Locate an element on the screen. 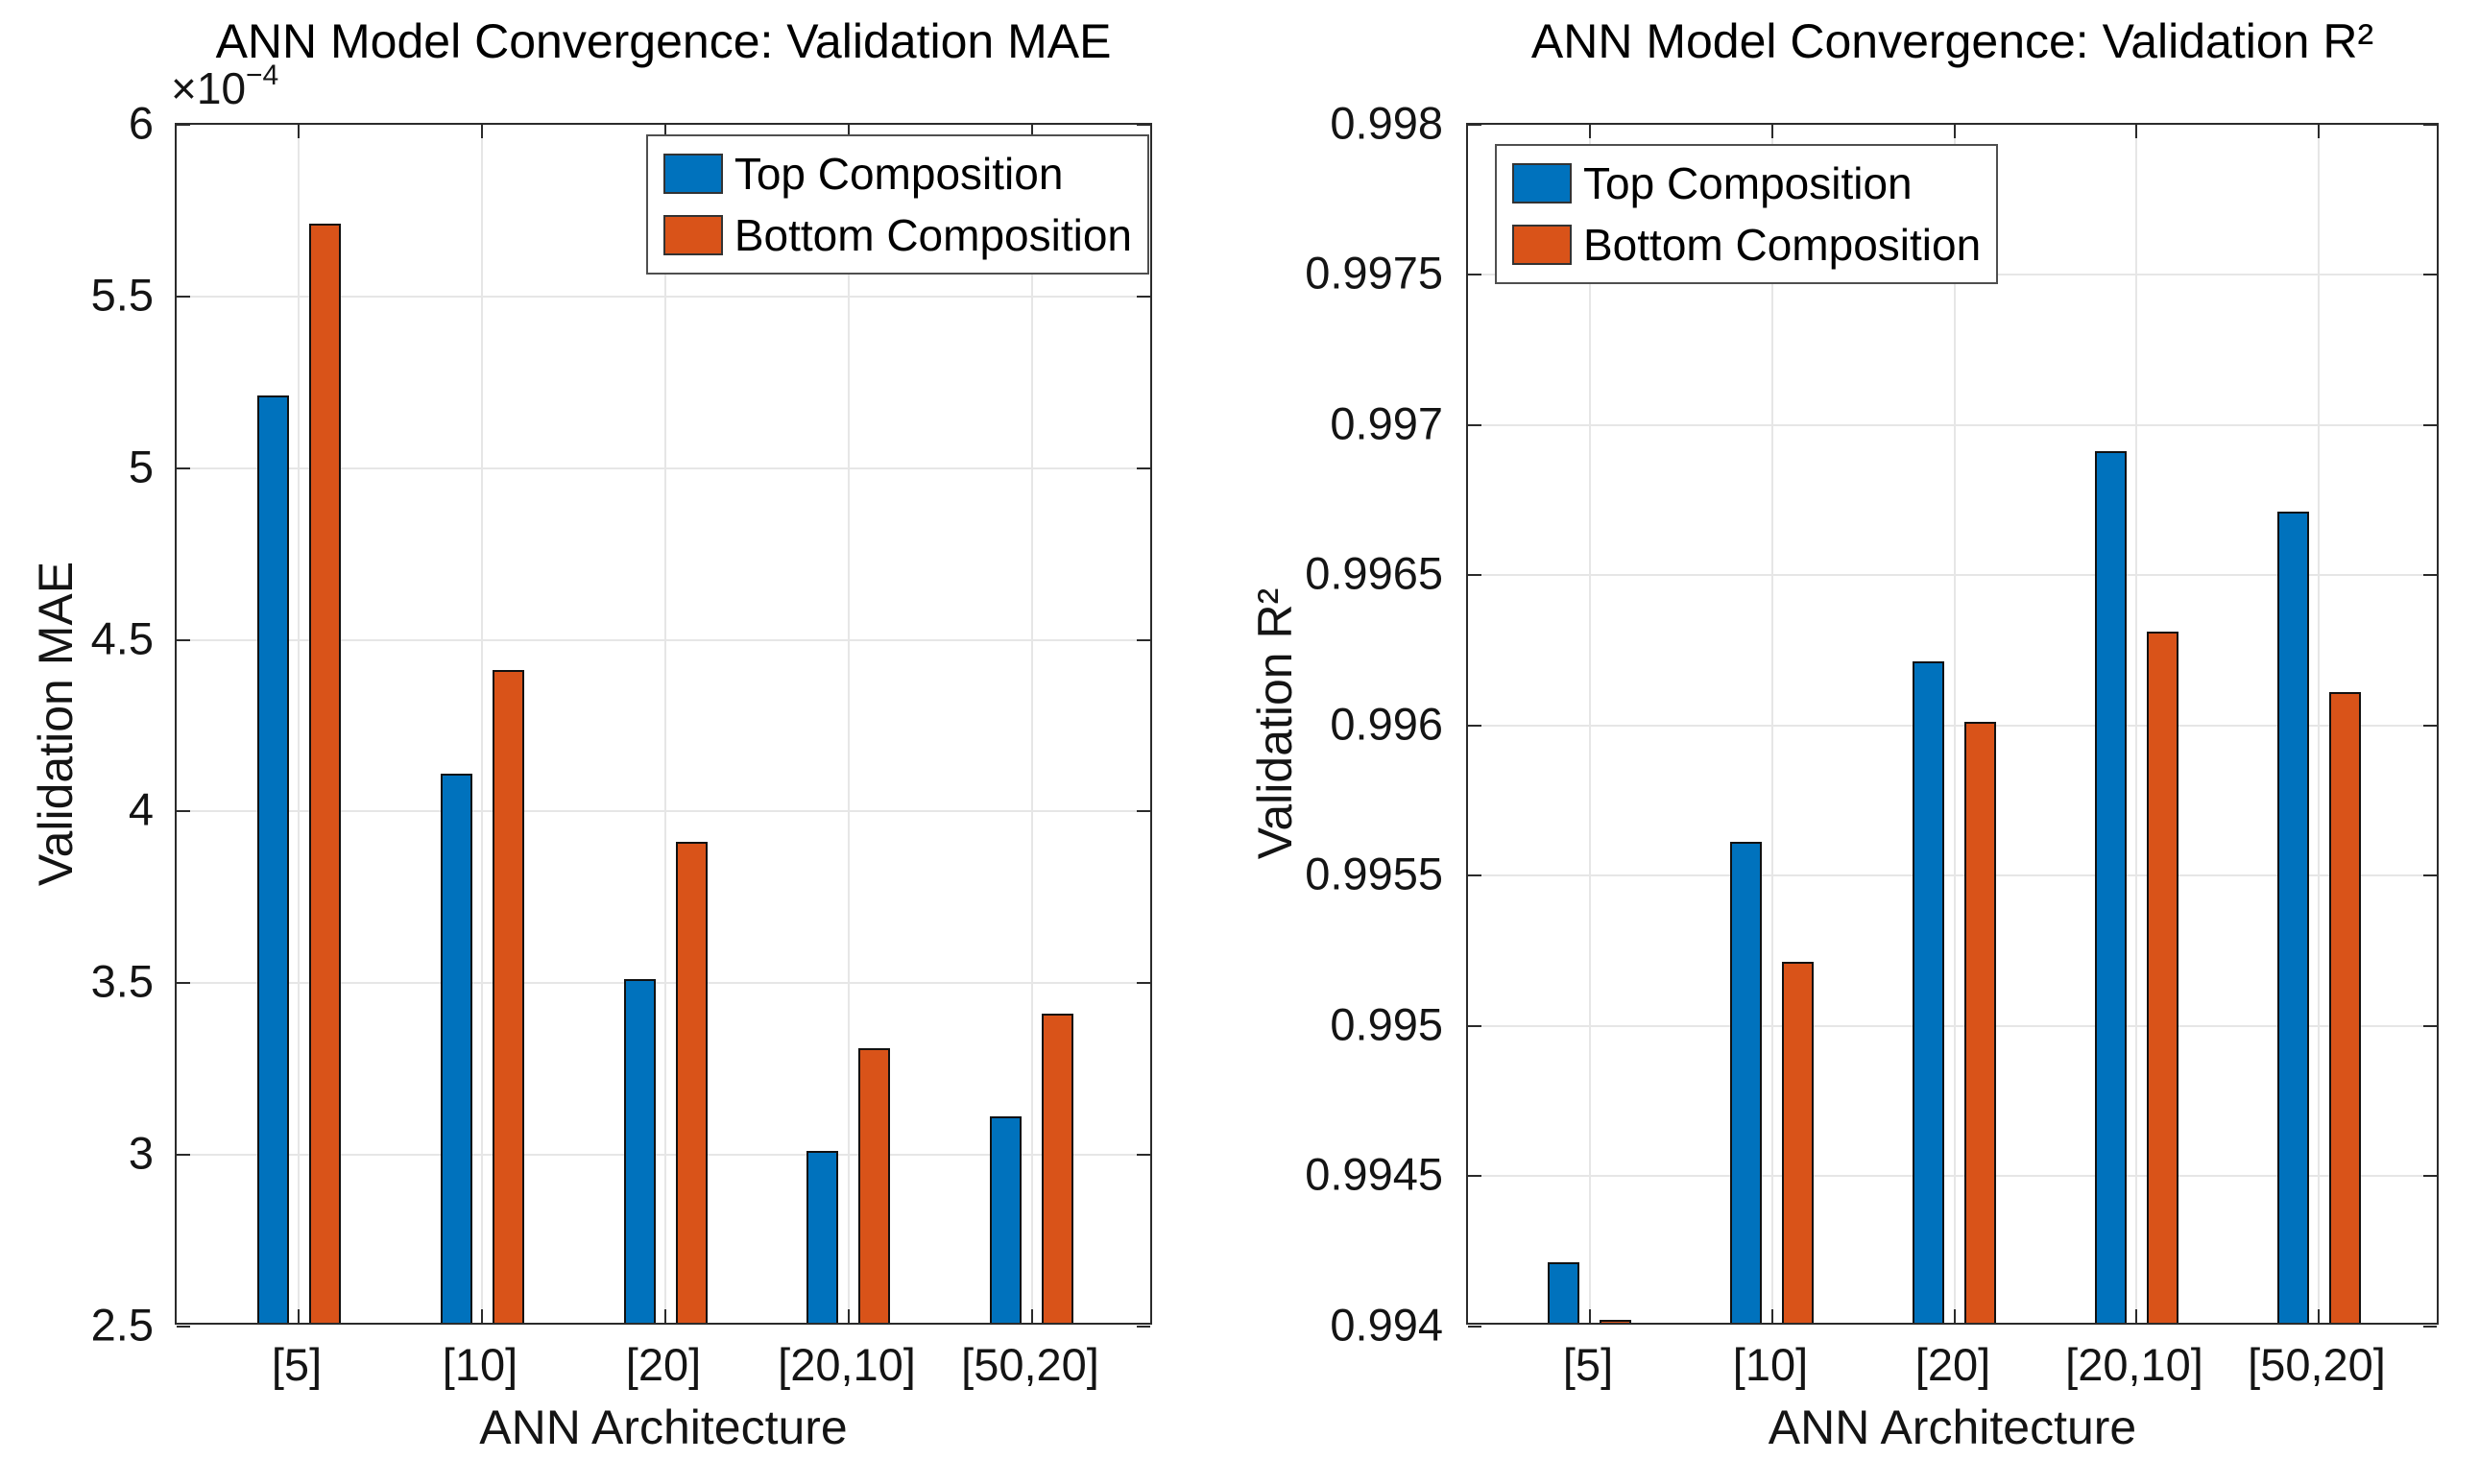 The height and width of the screenshot is (1484, 2479). r2-chart-title: ANN Model Convergence: Validation R² is located at coordinates (1952, 41).